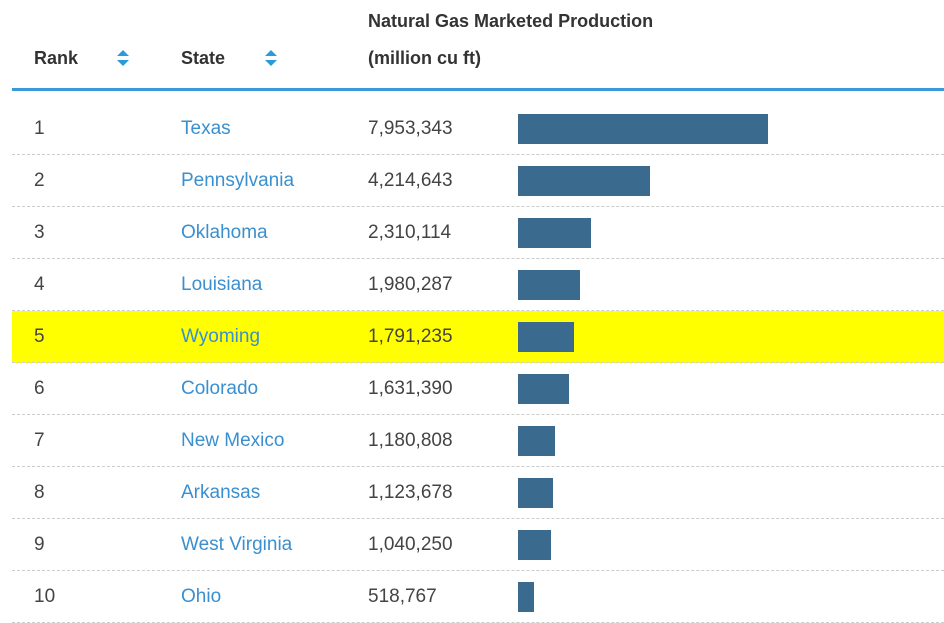 The image size is (944, 623). Describe the element at coordinates (511, 21) in the screenshot. I see `production-header: Natural Gas Marketed Production` at that location.